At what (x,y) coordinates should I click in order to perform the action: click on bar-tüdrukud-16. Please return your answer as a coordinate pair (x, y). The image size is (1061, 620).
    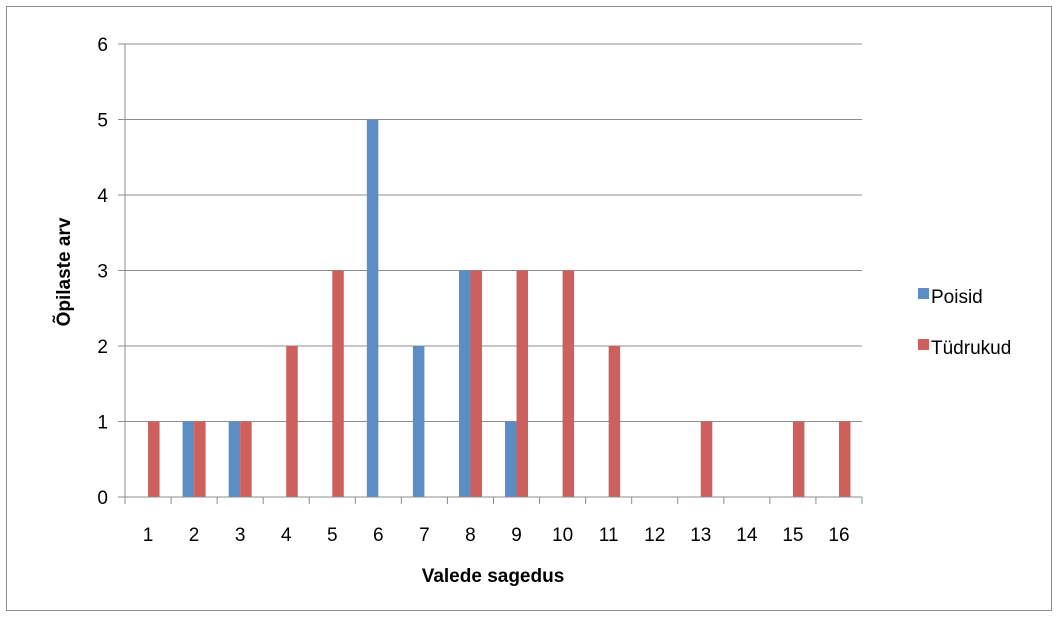
    Looking at the image, I should click on (844, 459).